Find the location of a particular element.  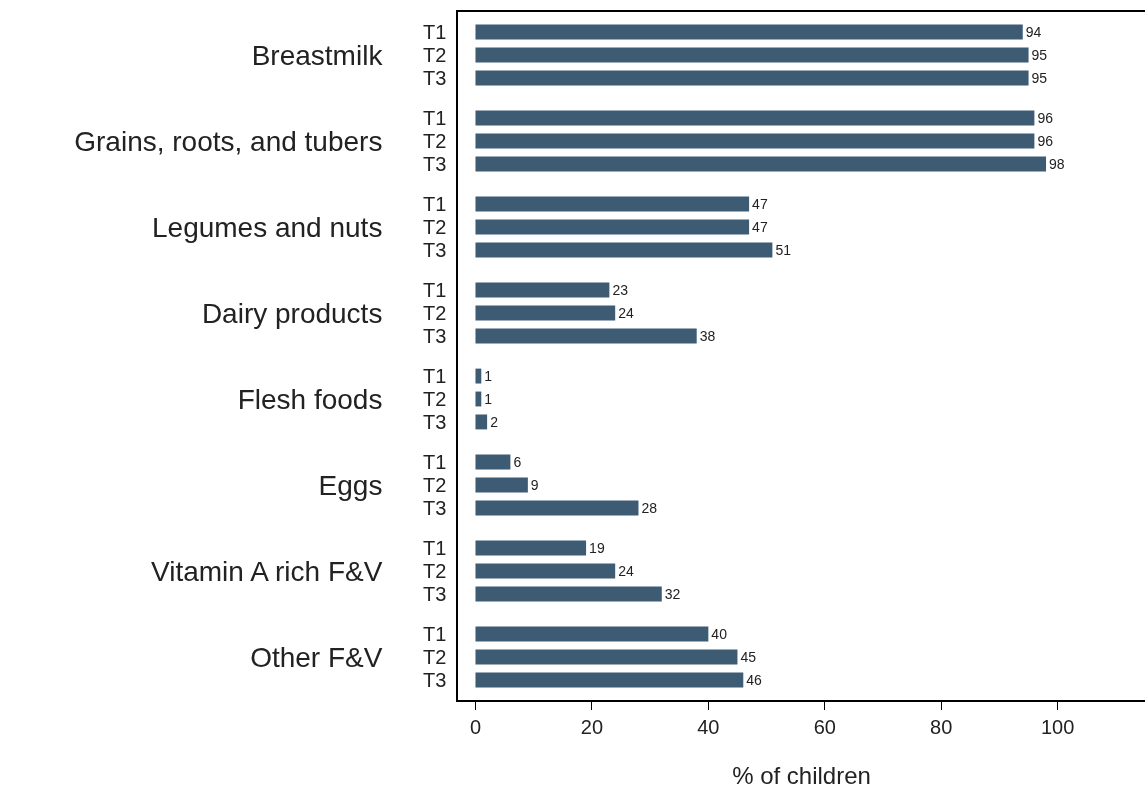

data-label: 9 is located at coordinates (534, 484).